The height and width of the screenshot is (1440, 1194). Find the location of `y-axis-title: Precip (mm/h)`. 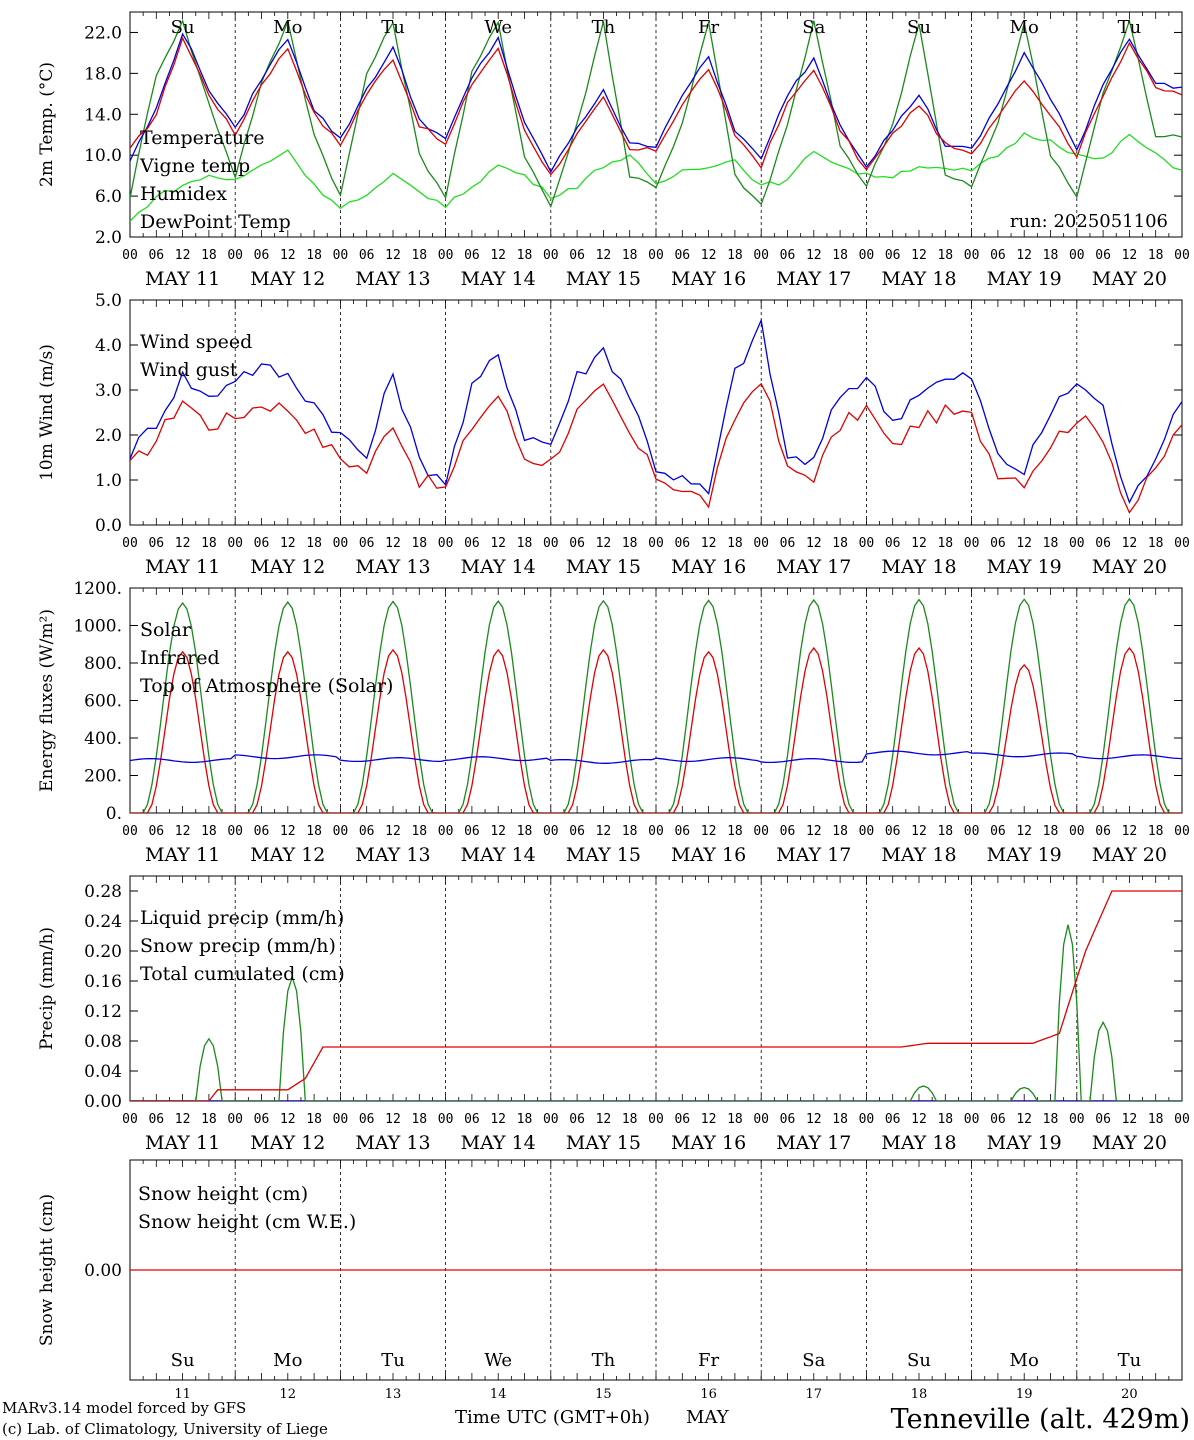

y-axis-title: Precip (mm/h) is located at coordinates (47, 988).